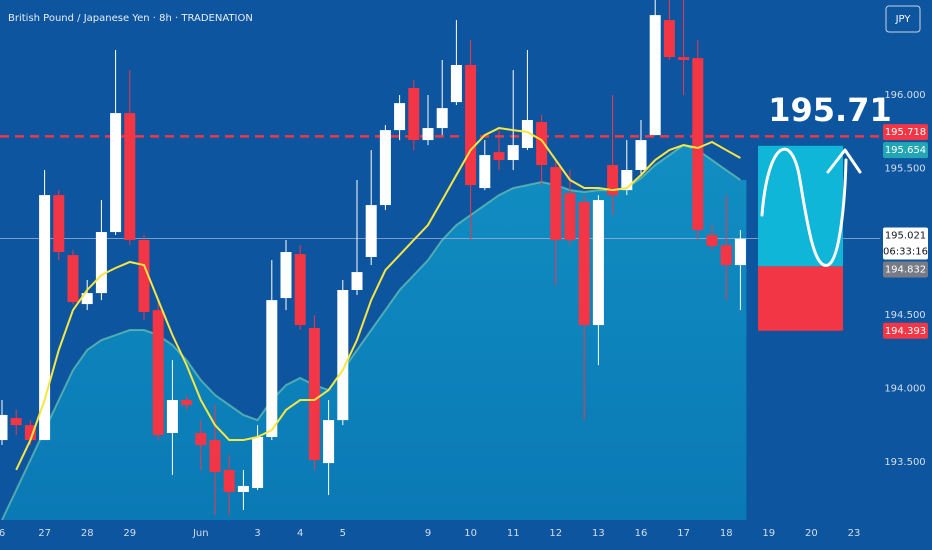  What do you see at coordinates (257, 533) in the screenshot?
I see `x-tick-label: 3` at bounding box center [257, 533].